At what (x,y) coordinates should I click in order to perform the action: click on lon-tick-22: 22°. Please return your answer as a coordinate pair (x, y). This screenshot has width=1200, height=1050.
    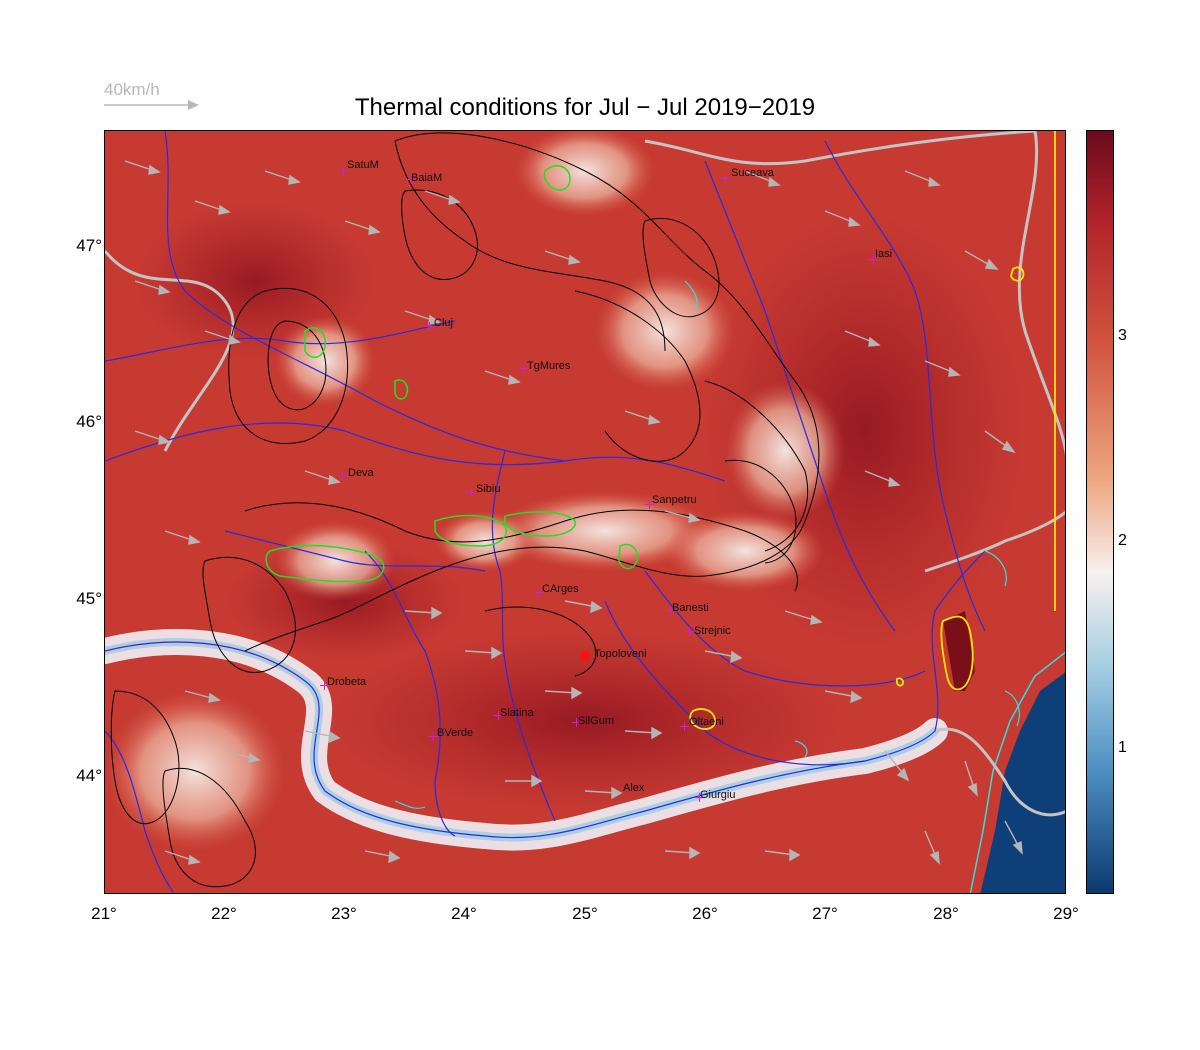
    Looking at the image, I should click on (224, 913).